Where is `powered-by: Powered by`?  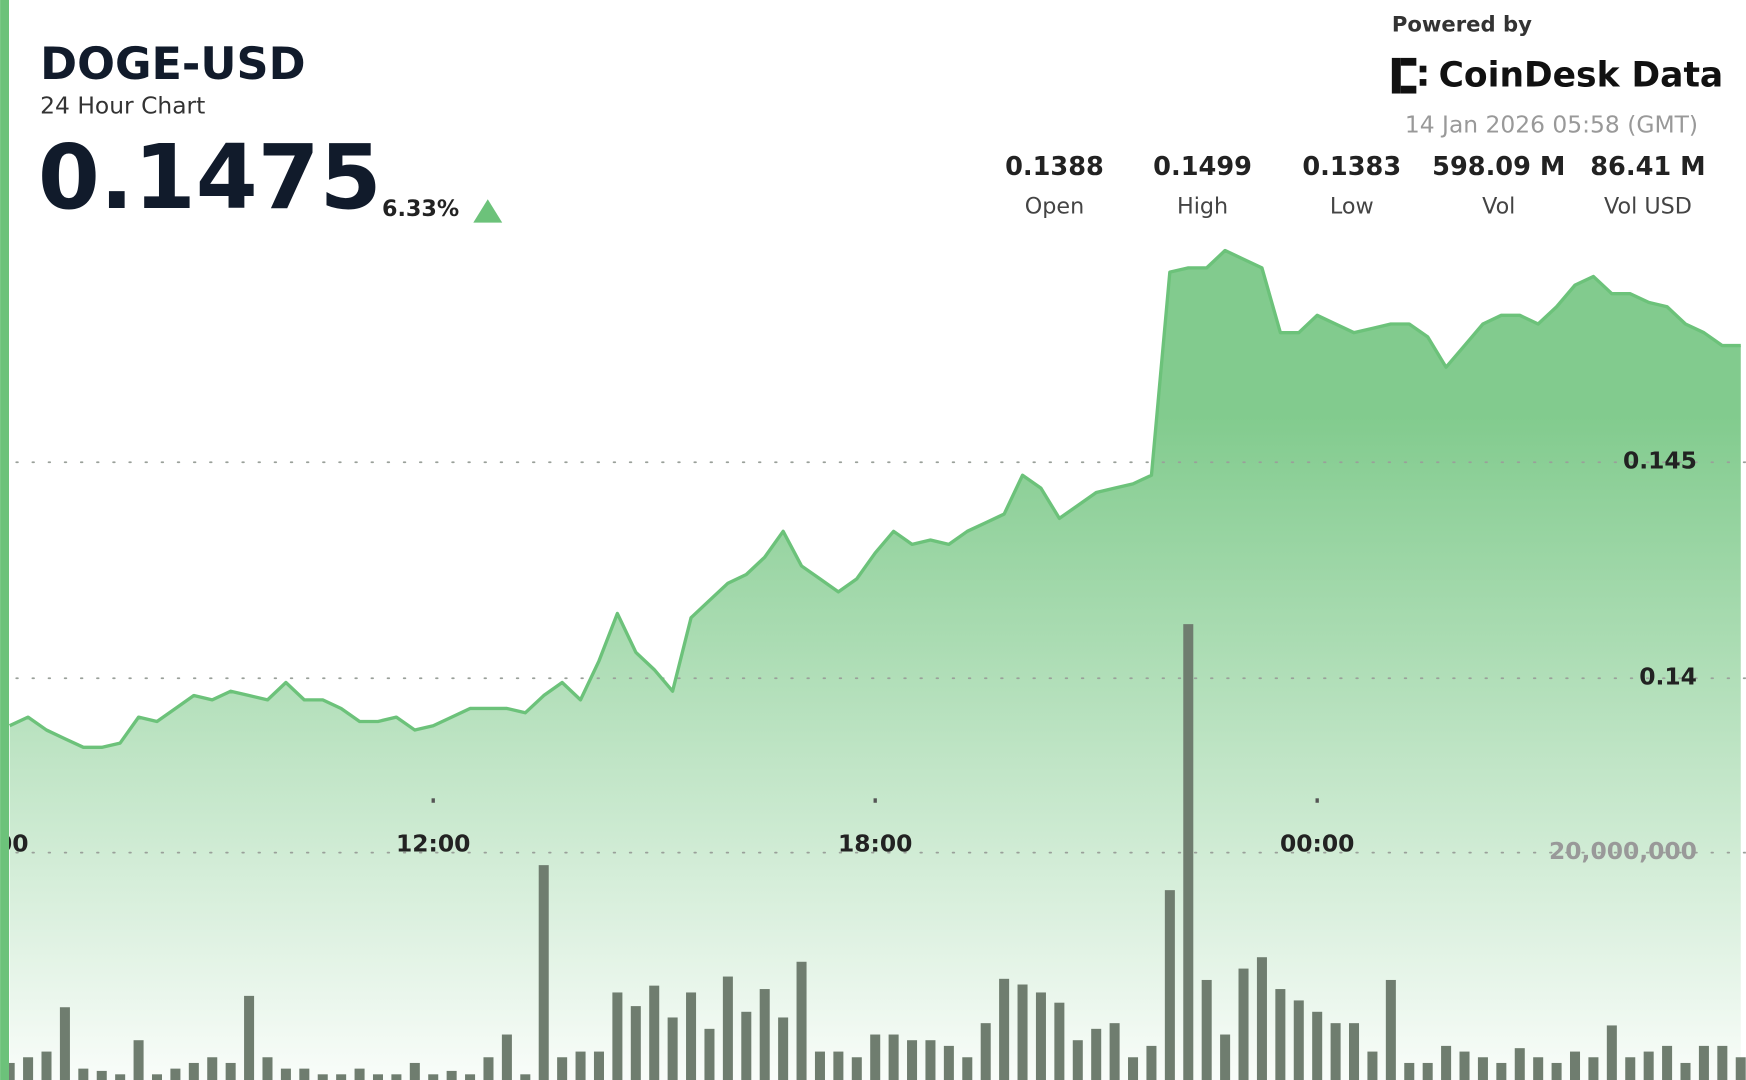 powered-by: Powered by is located at coordinates (1462, 24).